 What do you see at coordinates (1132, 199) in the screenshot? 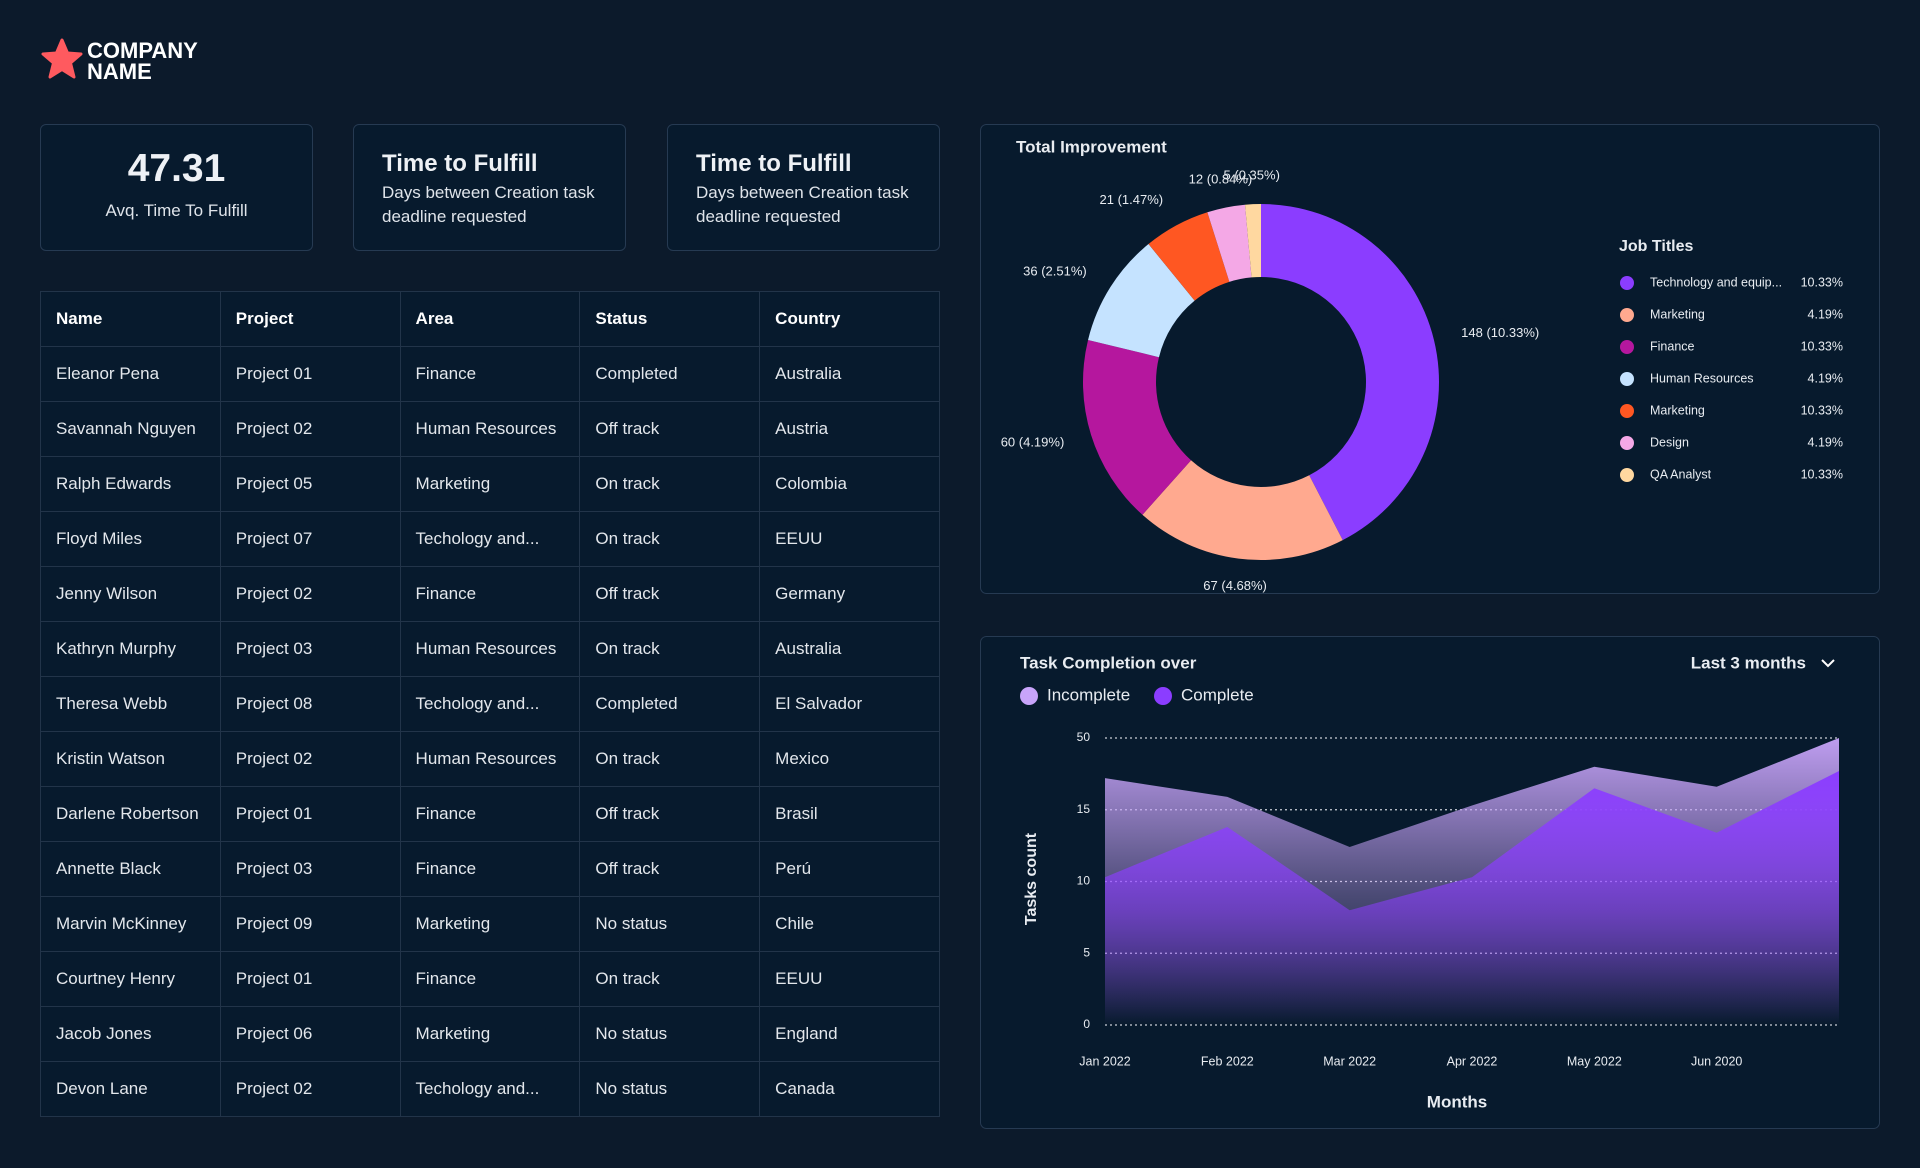
I see `slice-label: 21 (1.47%)` at bounding box center [1132, 199].